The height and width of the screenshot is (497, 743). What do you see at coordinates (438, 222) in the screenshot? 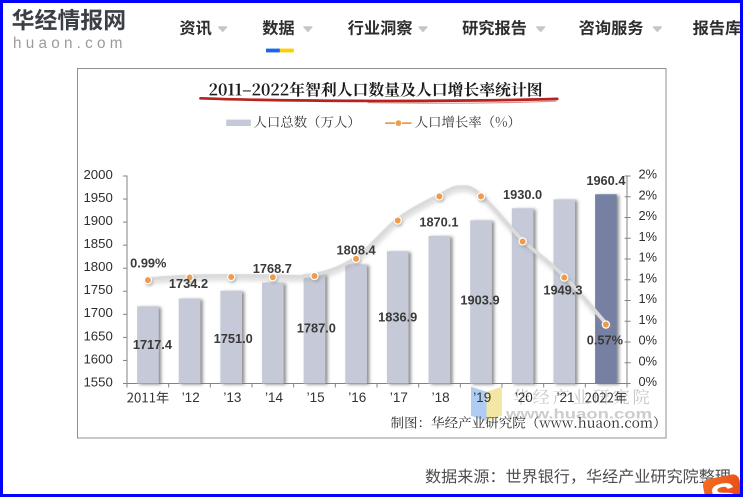
I see `svg-text: 1870.1` at bounding box center [438, 222].